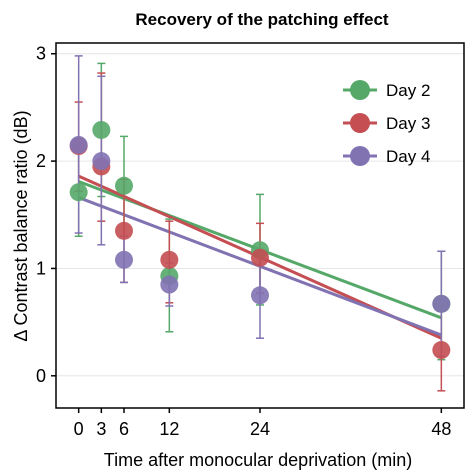 The width and height of the screenshot is (474, 474). What do you see at coordinates (408, 123) in the screenshot?
I see `legend-label: Day 3` at bounding box center [408, 123].